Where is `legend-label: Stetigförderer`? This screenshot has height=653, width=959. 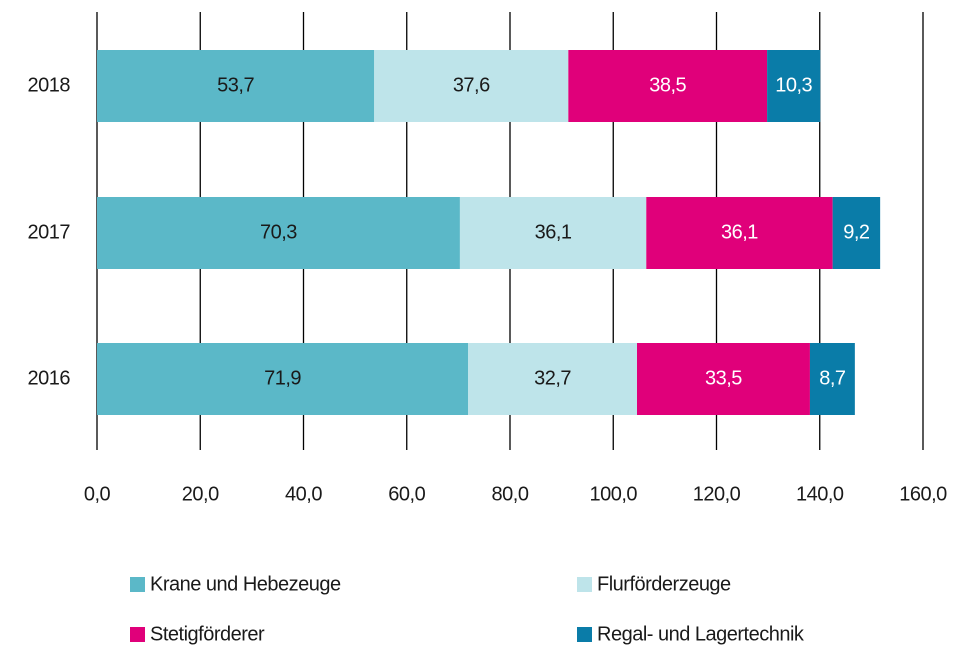
legend-label: Stetigförderer is located at coordinates (207, 634).